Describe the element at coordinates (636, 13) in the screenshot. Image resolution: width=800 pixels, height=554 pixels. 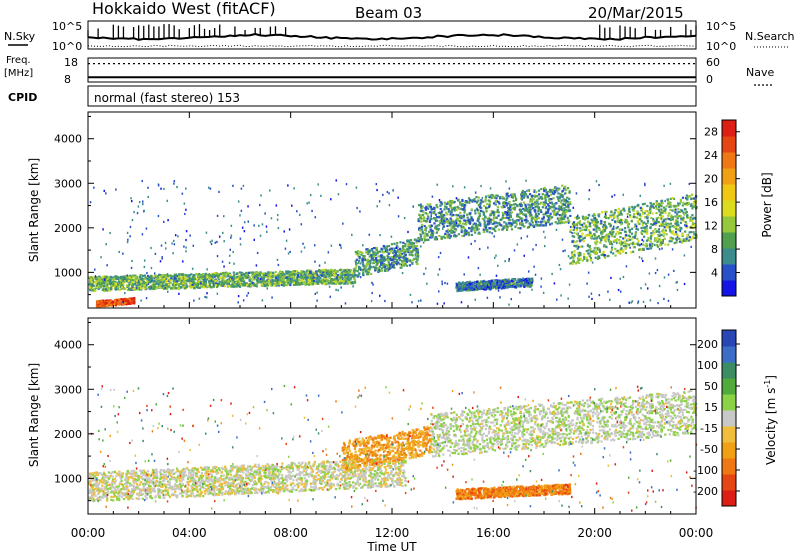
I see `date-title: 20/Mar/2015` at that location.